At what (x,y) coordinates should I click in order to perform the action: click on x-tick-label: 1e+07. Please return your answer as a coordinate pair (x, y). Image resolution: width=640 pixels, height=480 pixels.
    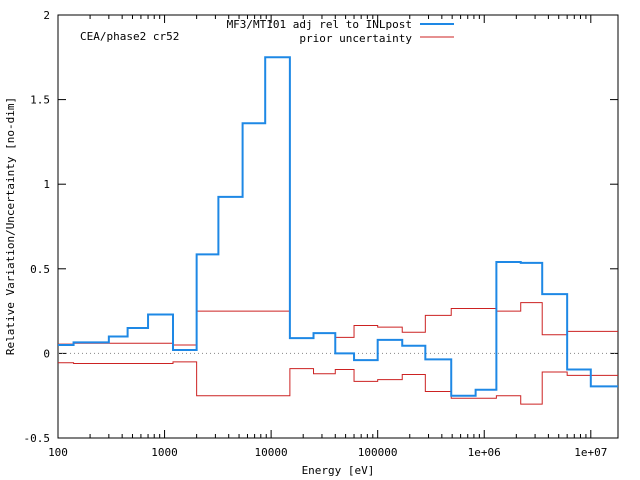
    Looking at the image, I should click on (590, 452).